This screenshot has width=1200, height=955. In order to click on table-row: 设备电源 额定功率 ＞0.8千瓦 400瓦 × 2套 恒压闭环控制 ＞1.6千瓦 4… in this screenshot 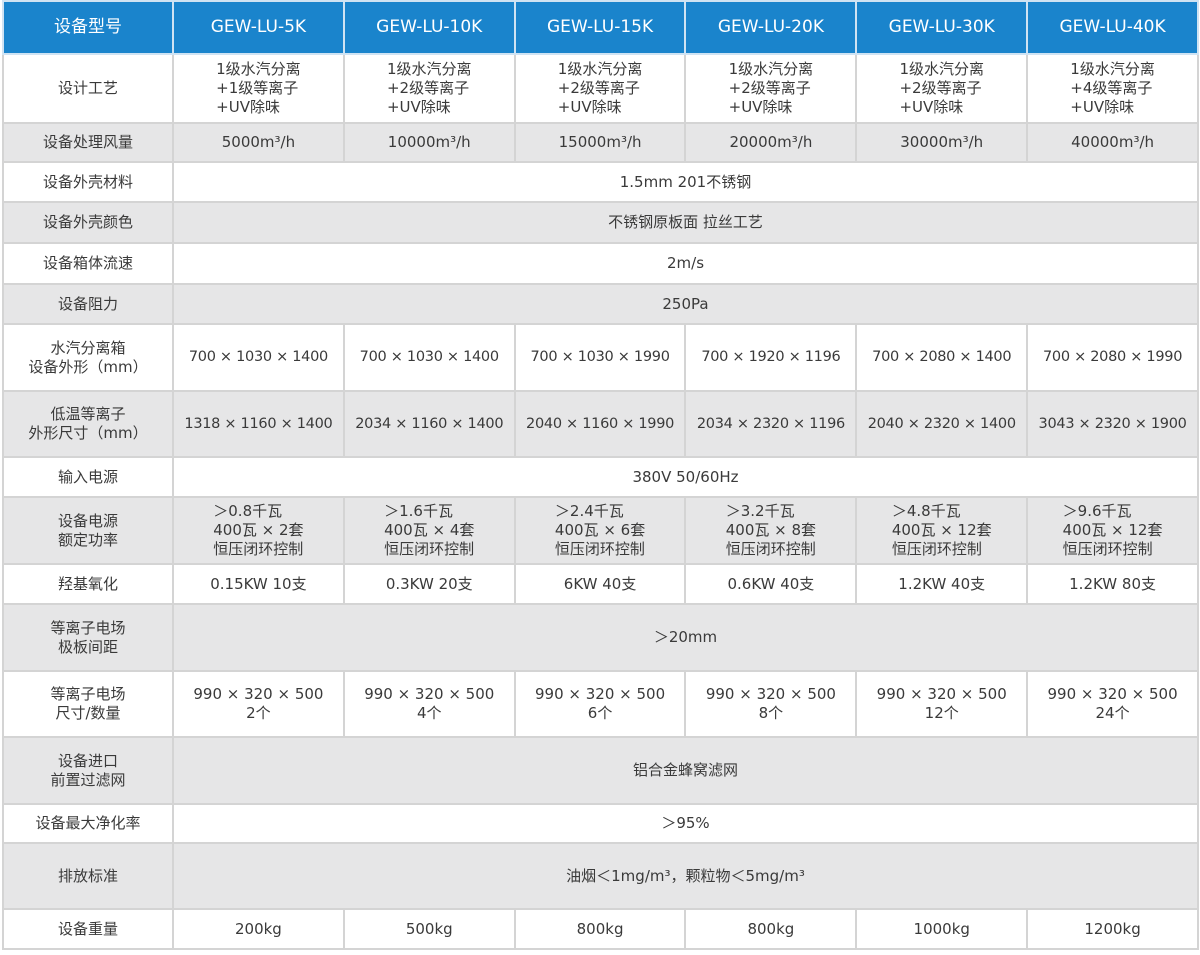, I will do `click(600, 530)`.